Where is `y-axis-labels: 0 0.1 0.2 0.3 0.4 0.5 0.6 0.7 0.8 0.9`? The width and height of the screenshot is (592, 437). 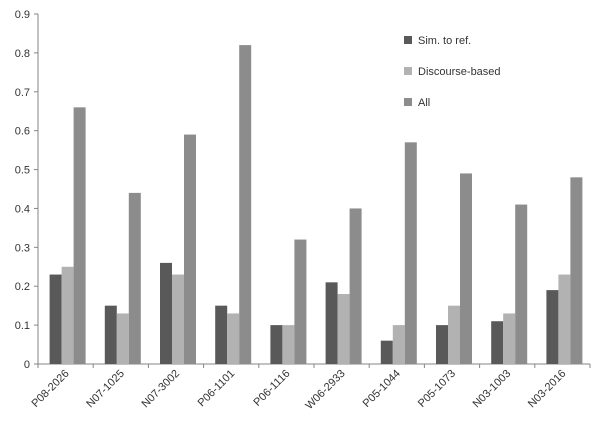 y-axis-labels: 0 0.1 0.2 0.3 0.4 0.5 0.6 0.7 0.8 0.9 is located at coordinates (22, 190).